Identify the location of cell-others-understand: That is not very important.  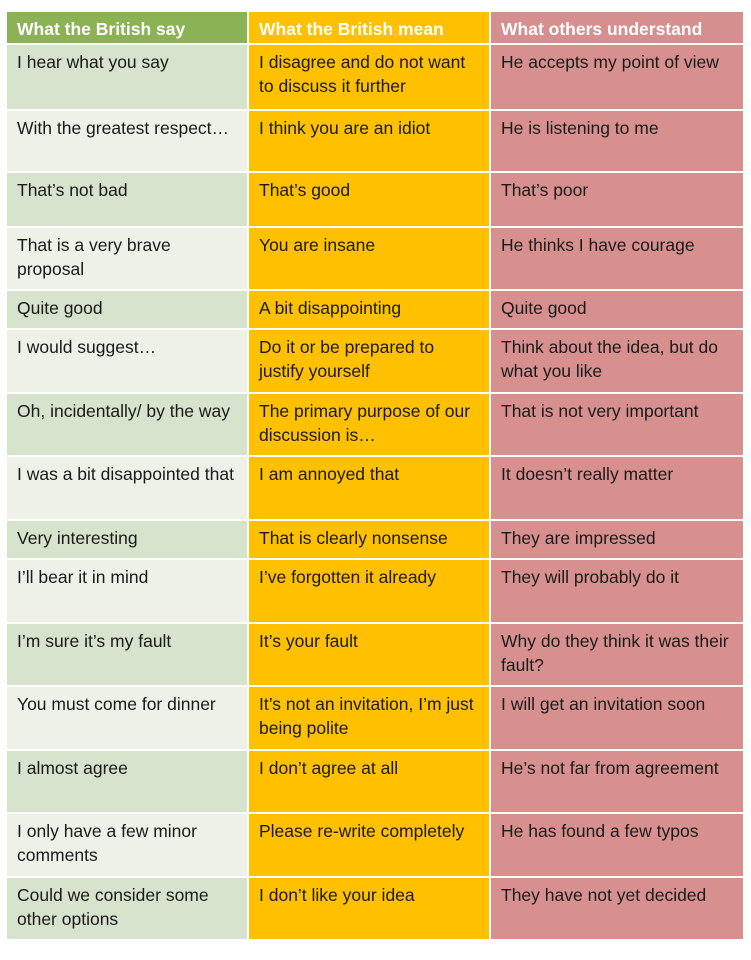
(617, 425).